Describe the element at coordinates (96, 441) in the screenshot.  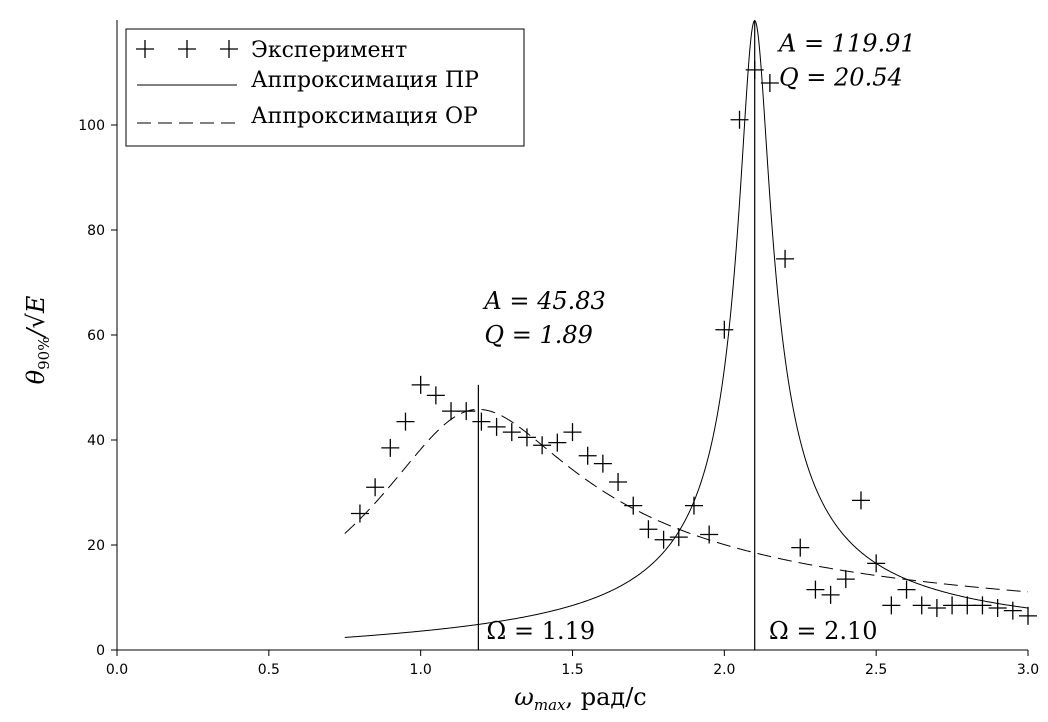
I see `y-tick-label: 40` at that location.